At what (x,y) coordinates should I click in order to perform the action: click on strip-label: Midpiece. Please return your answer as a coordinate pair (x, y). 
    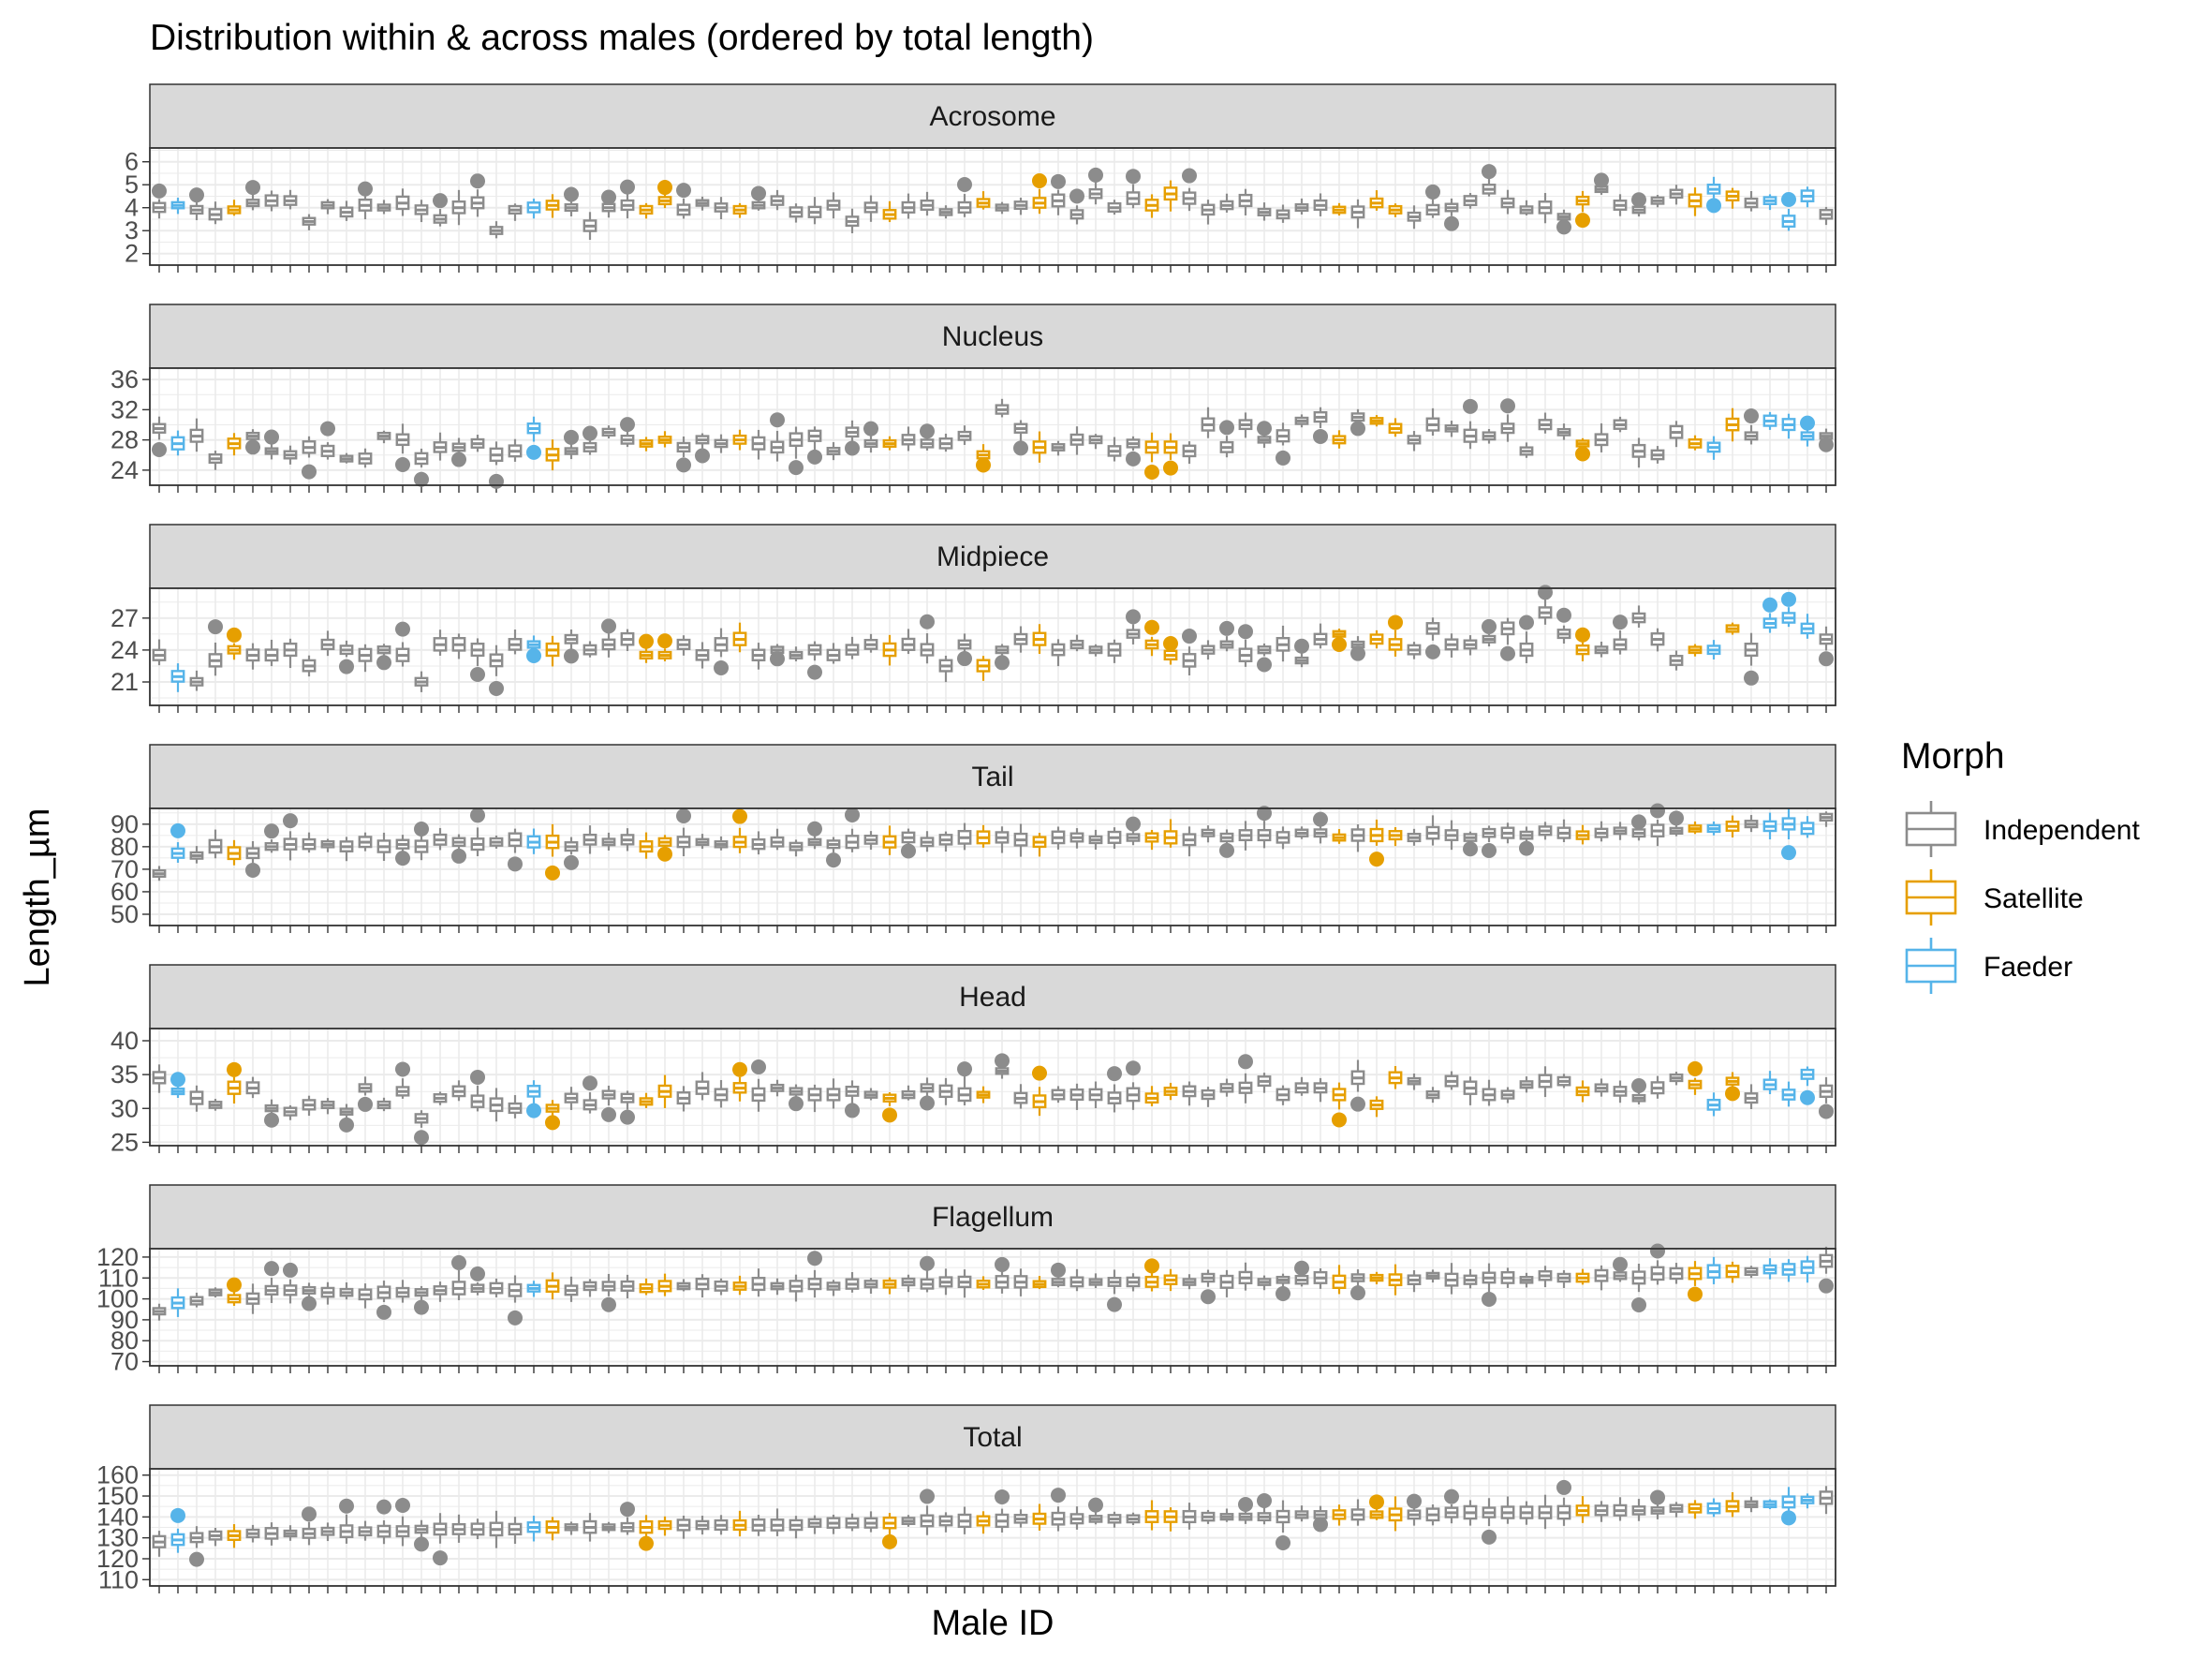
    Looking at the image, I should click on (993, 556).